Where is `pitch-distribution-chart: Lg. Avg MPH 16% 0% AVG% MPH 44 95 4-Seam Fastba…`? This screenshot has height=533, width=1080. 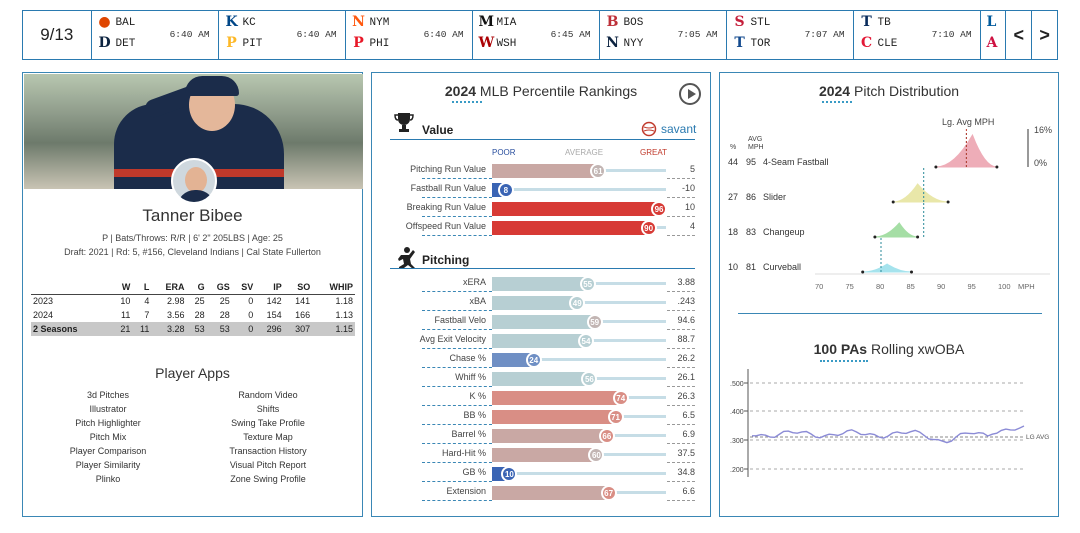
pitch-distribution-chart: Lg. Avg MPH 16% 0% AVG% MPH 44 95 4-Seam Fastba… is located at coordinates (890, 204).